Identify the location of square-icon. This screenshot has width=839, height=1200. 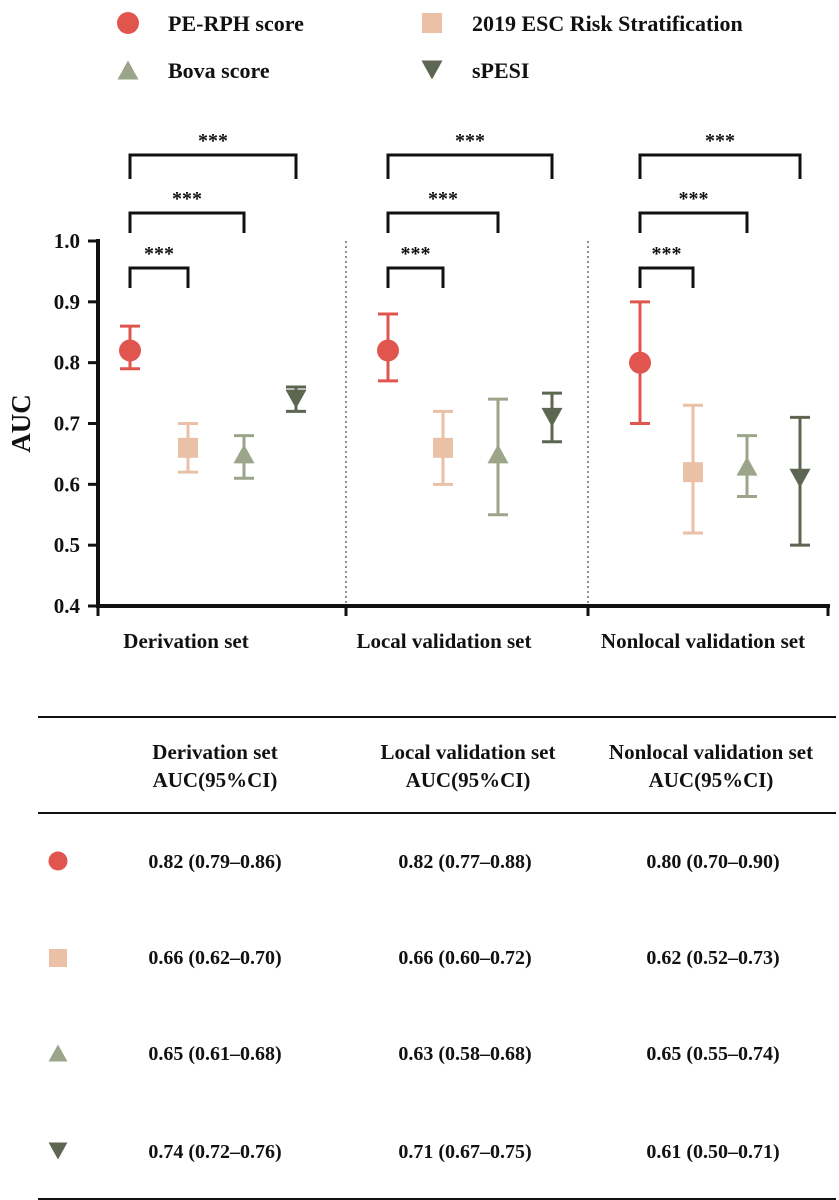
(58, 958).